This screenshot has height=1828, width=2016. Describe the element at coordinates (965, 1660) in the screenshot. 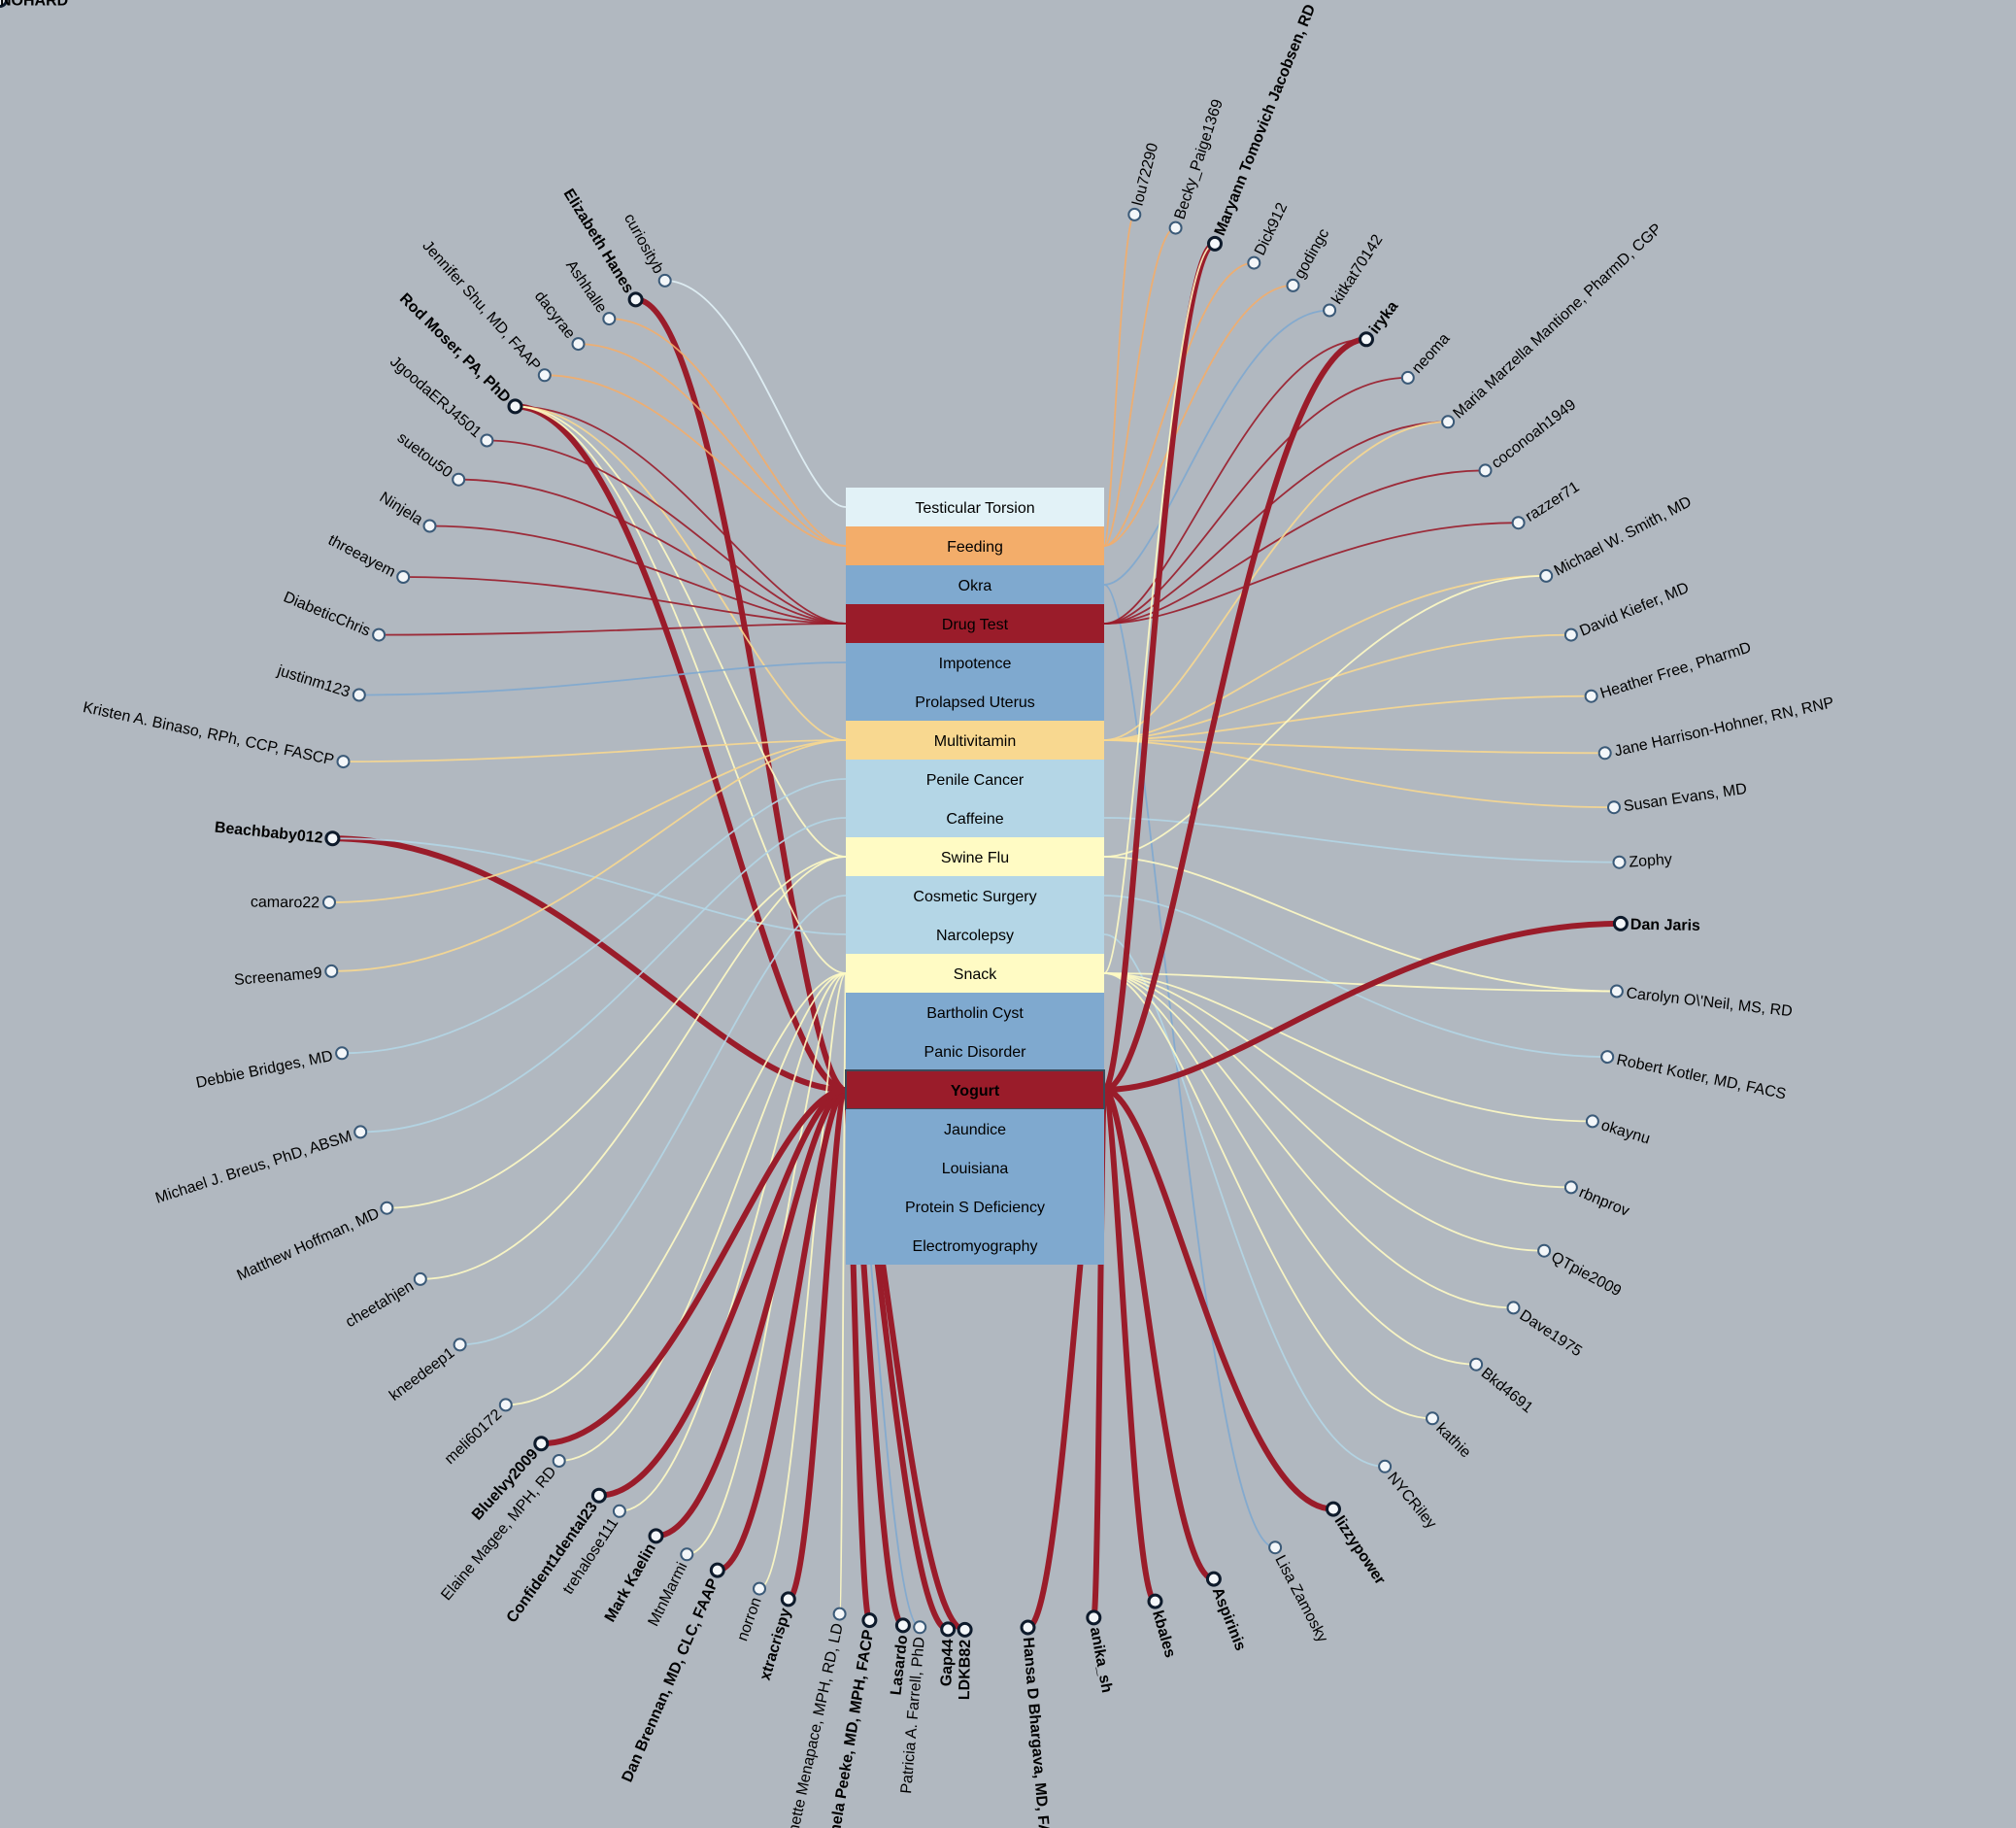

I see `user-node-ldkb82: LDKB82` at that location.